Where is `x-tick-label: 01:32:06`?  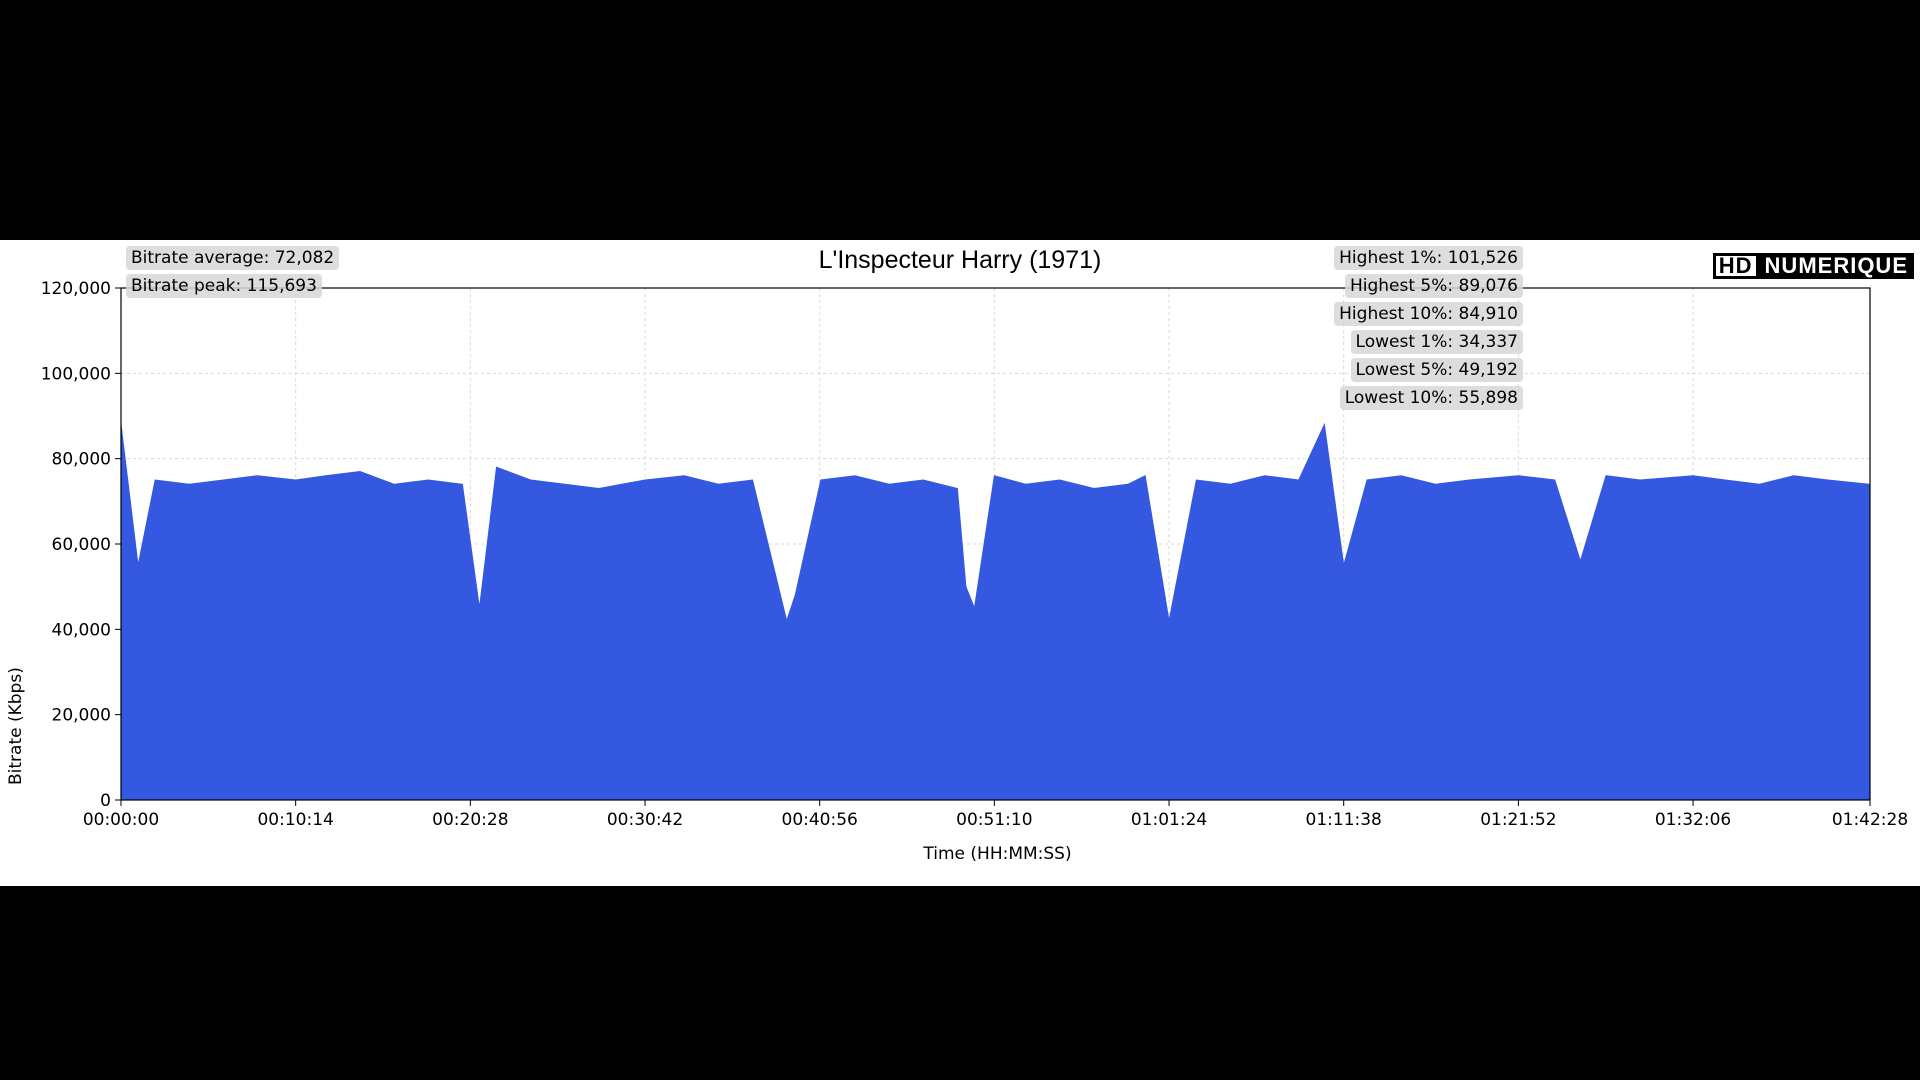 x-tick-label: 01:32:06 is located at coordinates (1693, 820).